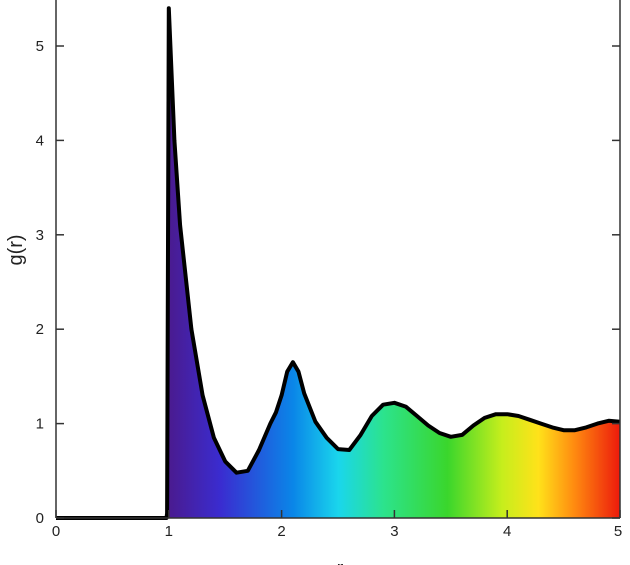 This screenshot has width=630, height=565. Describe the element at coordinates (40, 518) in the screenshot. I see `y-tick-label: 0` at that location.